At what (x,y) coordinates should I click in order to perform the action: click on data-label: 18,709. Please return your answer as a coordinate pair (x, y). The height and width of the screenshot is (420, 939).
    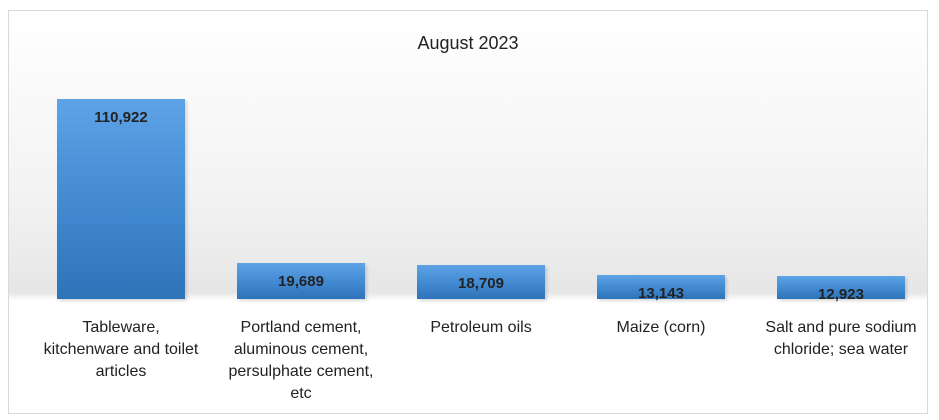
    Looking at the image, I should click on (481, 284).